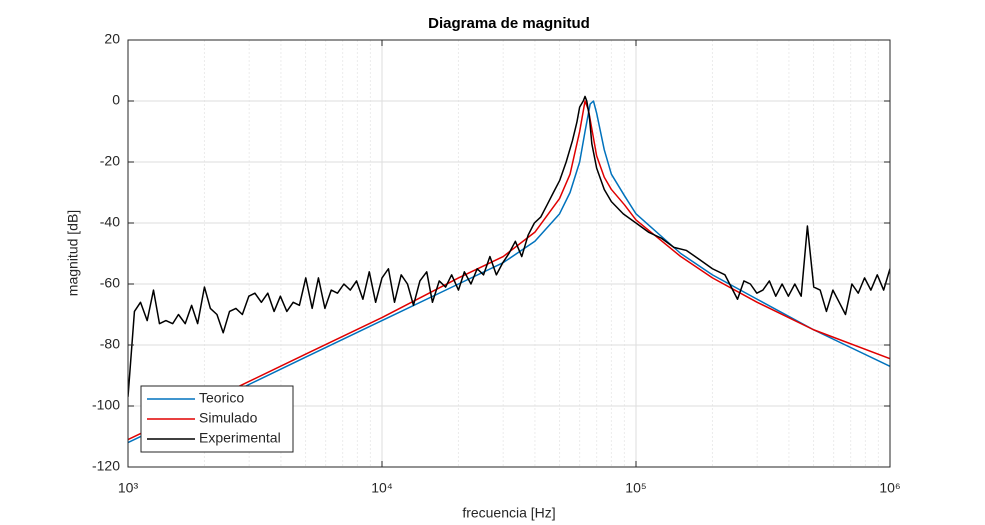 The height and width of the screenshot is (525, 985). Describe the element at coordinates (112, 39) in the screenshot. I see `y-tick-label: 20` at that location.